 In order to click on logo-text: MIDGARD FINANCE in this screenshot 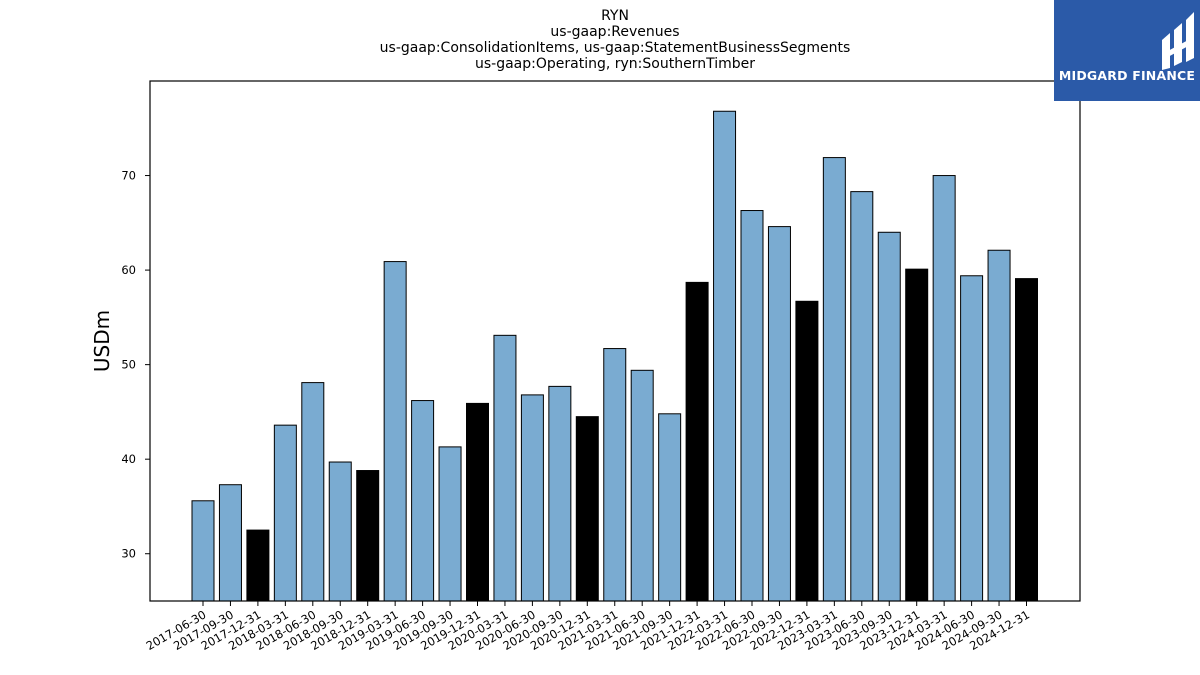, I will do `click(1127, 75)`.